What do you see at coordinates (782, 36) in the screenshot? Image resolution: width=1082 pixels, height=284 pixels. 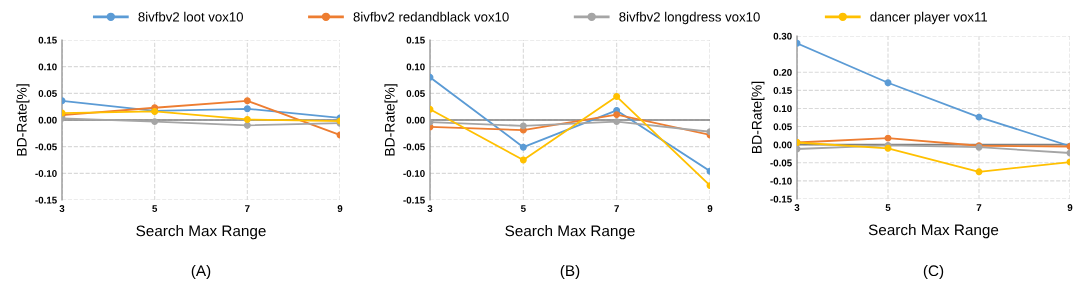 I see `y-tick-label: 0.30` at bounding box center [782, 36].